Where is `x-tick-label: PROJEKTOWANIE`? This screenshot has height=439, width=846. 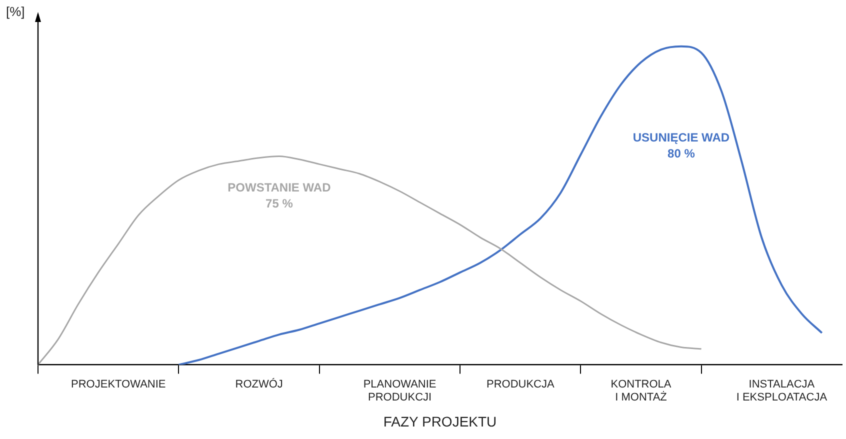 x-tick-label: PROJEKTOWANIE is located at coordinates (118, 384).